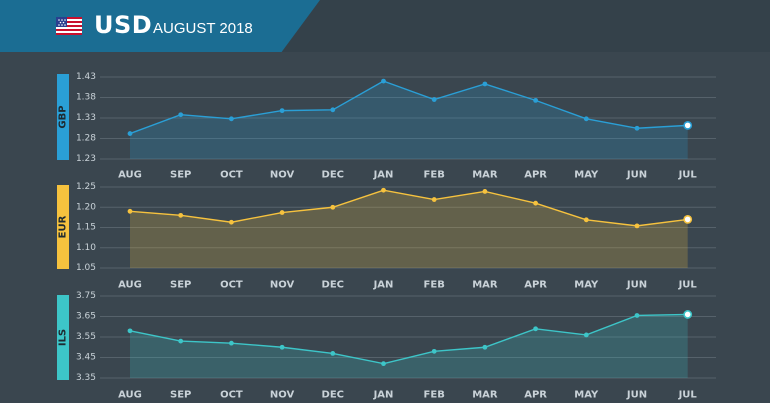 This screenshot has height=403, width=770. I want to click on y-tick-label: 1.43, so click(86, 77).